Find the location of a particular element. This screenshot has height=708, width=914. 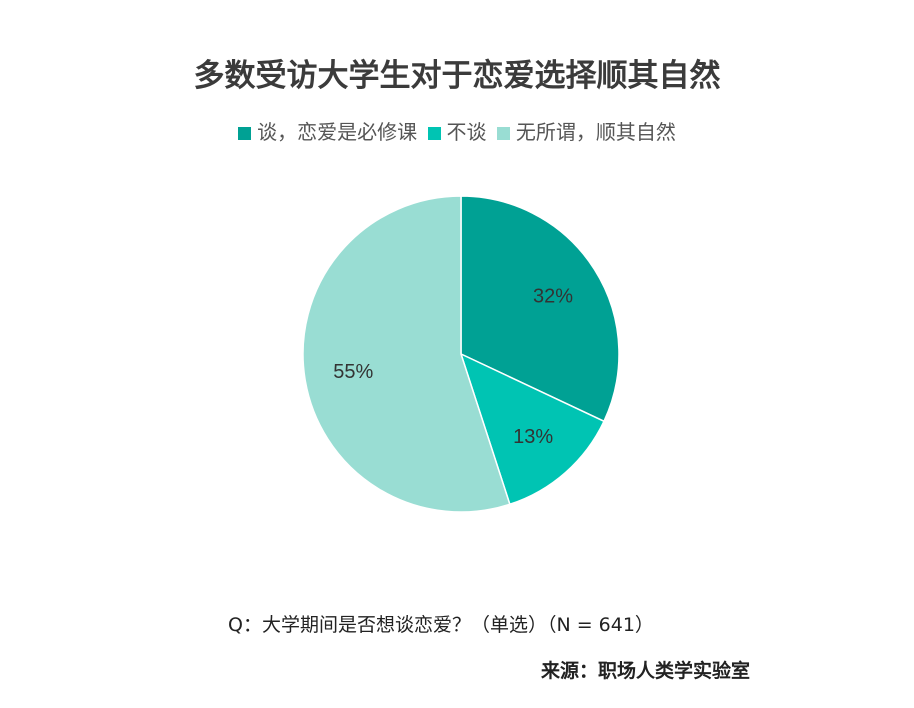

slice-must is located at coordinates (540, 309).